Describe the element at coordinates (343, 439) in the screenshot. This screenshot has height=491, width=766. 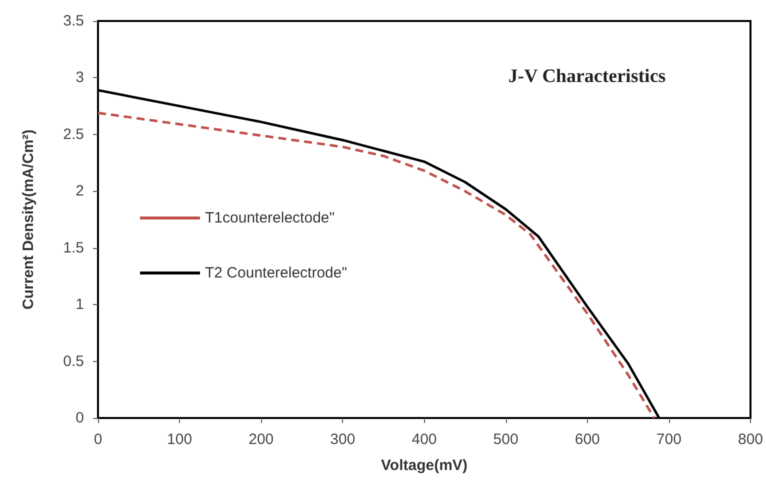
I see `x-tick-label: 300` at that location.